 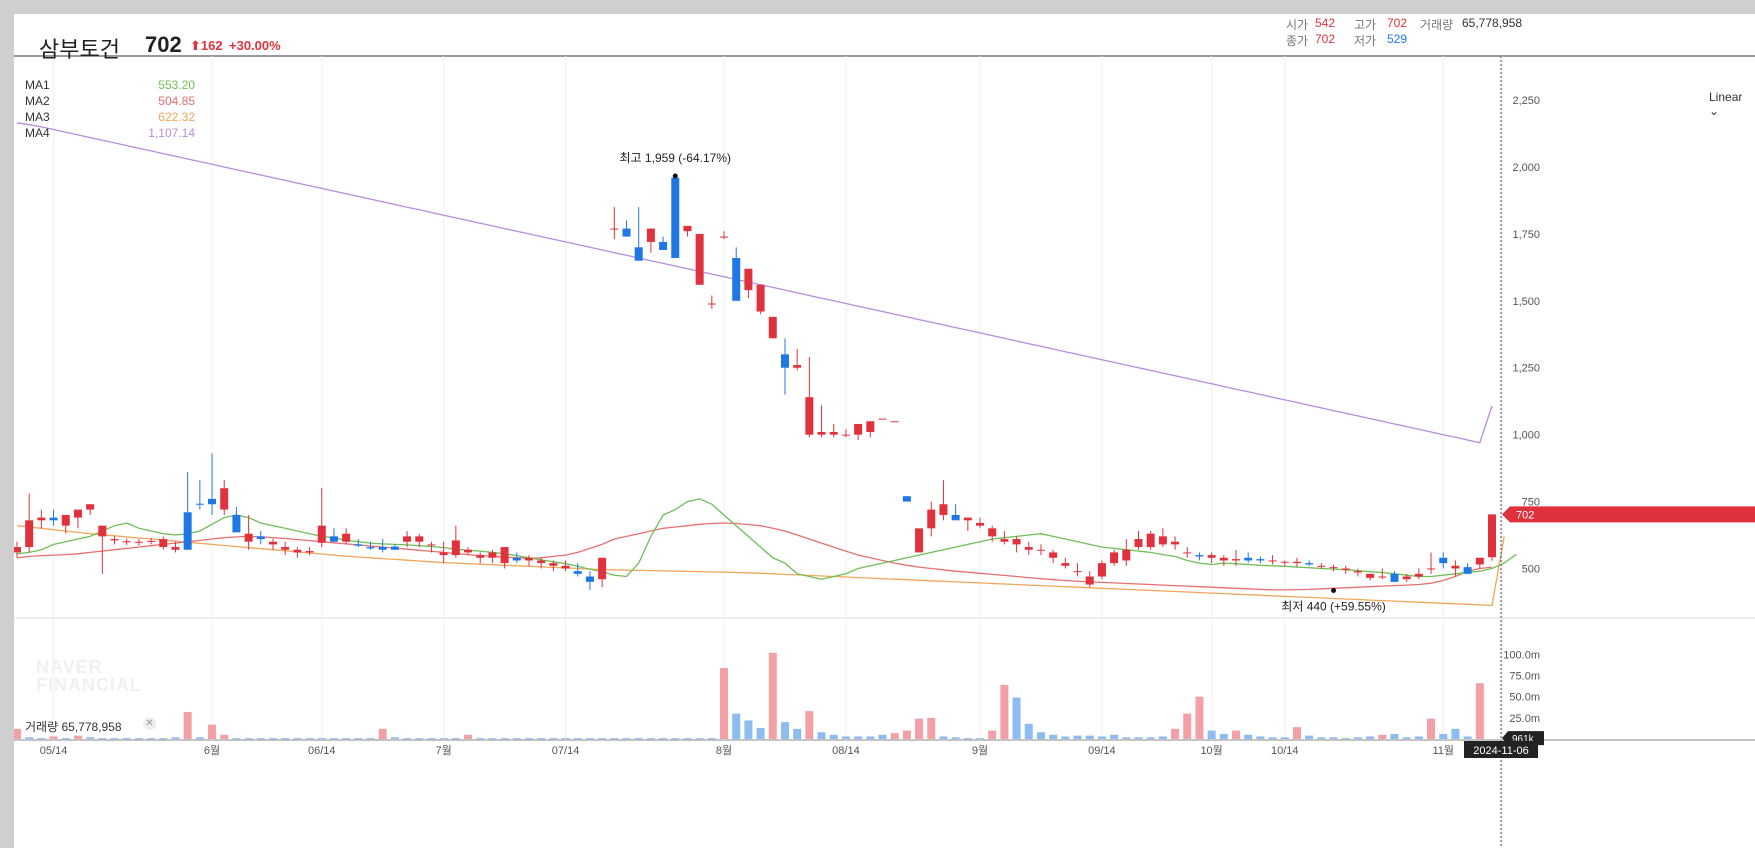 What do you see at coordinates (195, 45) in the screenshot?
I see `up-arrow-icon: ⬆` at bounding box center [195, 45].